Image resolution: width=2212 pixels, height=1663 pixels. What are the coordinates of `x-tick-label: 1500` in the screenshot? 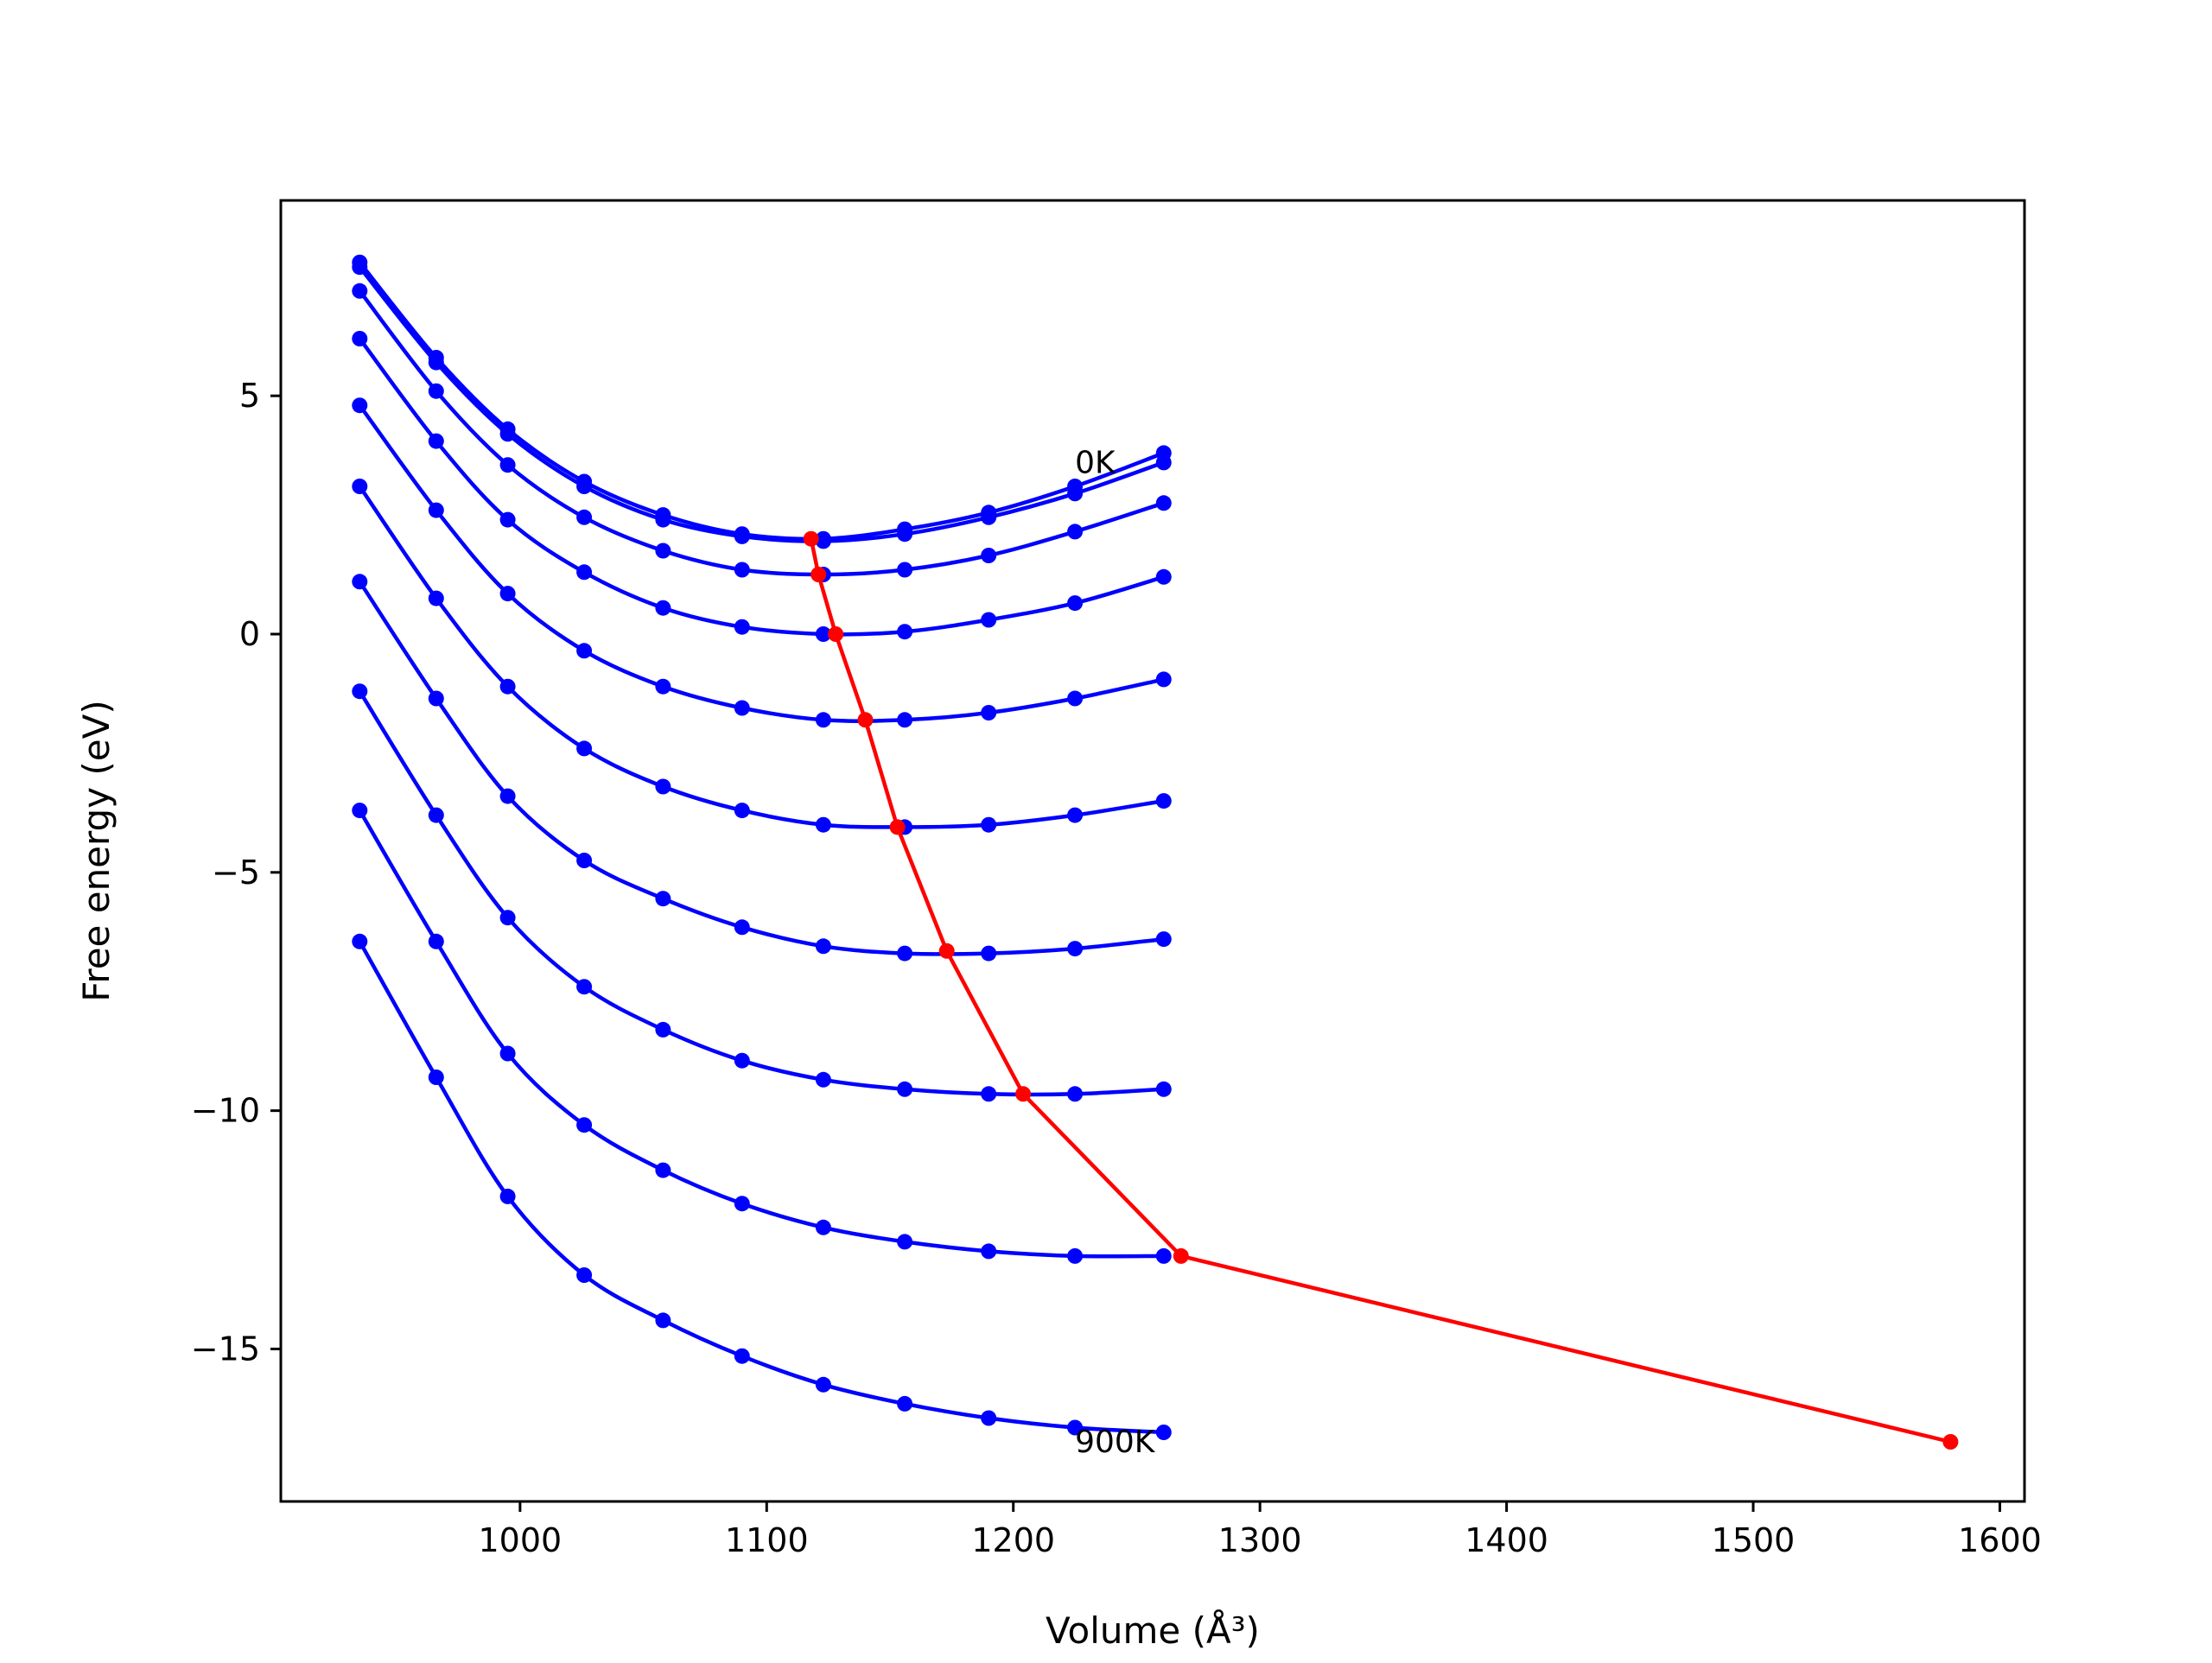 It's located at (1754, 1540).